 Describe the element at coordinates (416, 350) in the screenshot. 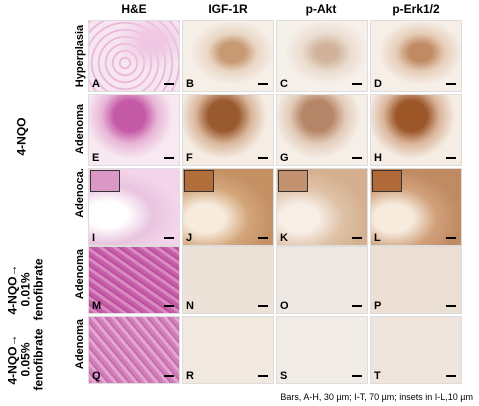

I see `panel-t: T` at that location.